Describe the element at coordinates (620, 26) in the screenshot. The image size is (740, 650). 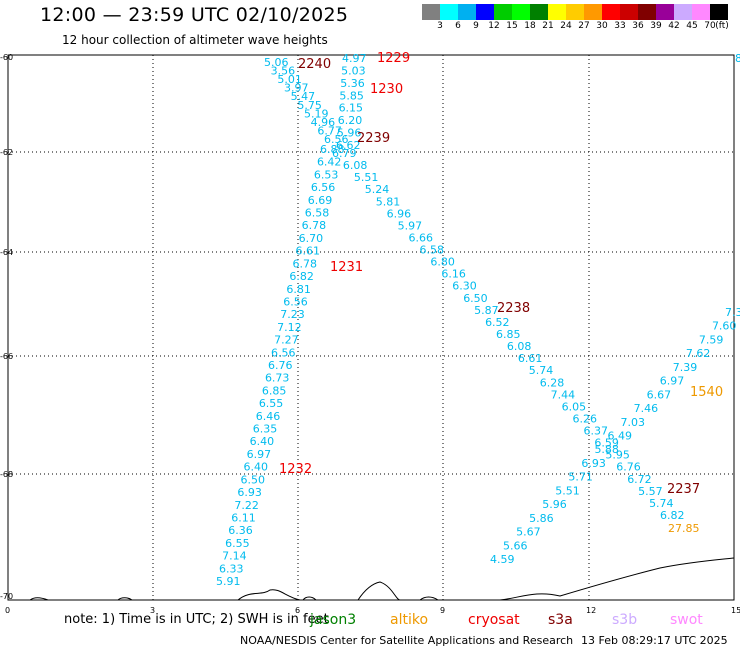
I see `scale-label: 33` at that location.